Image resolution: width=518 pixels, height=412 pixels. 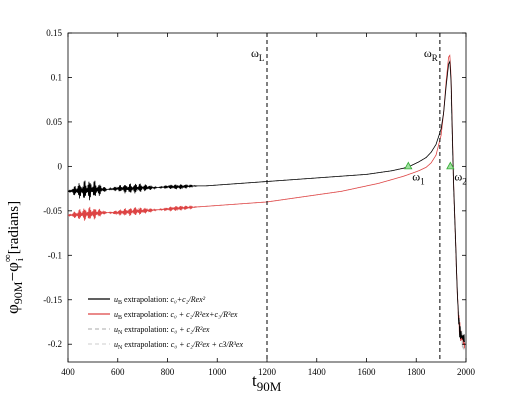 I want to click on y-tick-label: -0.1, so click(x=55, y=255).